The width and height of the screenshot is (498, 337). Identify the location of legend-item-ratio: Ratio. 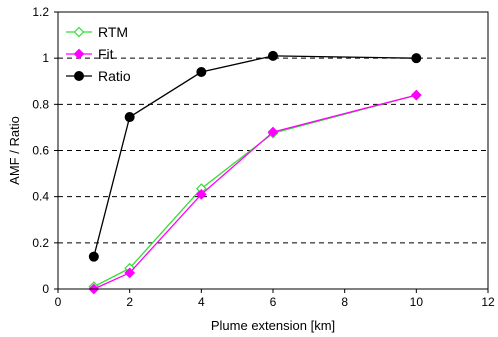
(98, 76).